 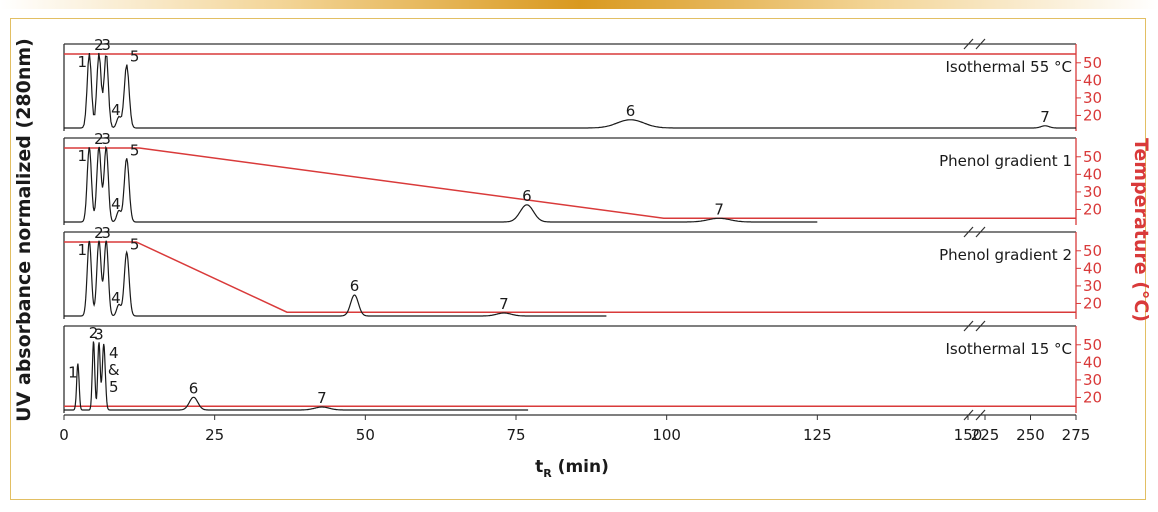 I want to click on x-tick-label: 150, so click(x=968, y=435).